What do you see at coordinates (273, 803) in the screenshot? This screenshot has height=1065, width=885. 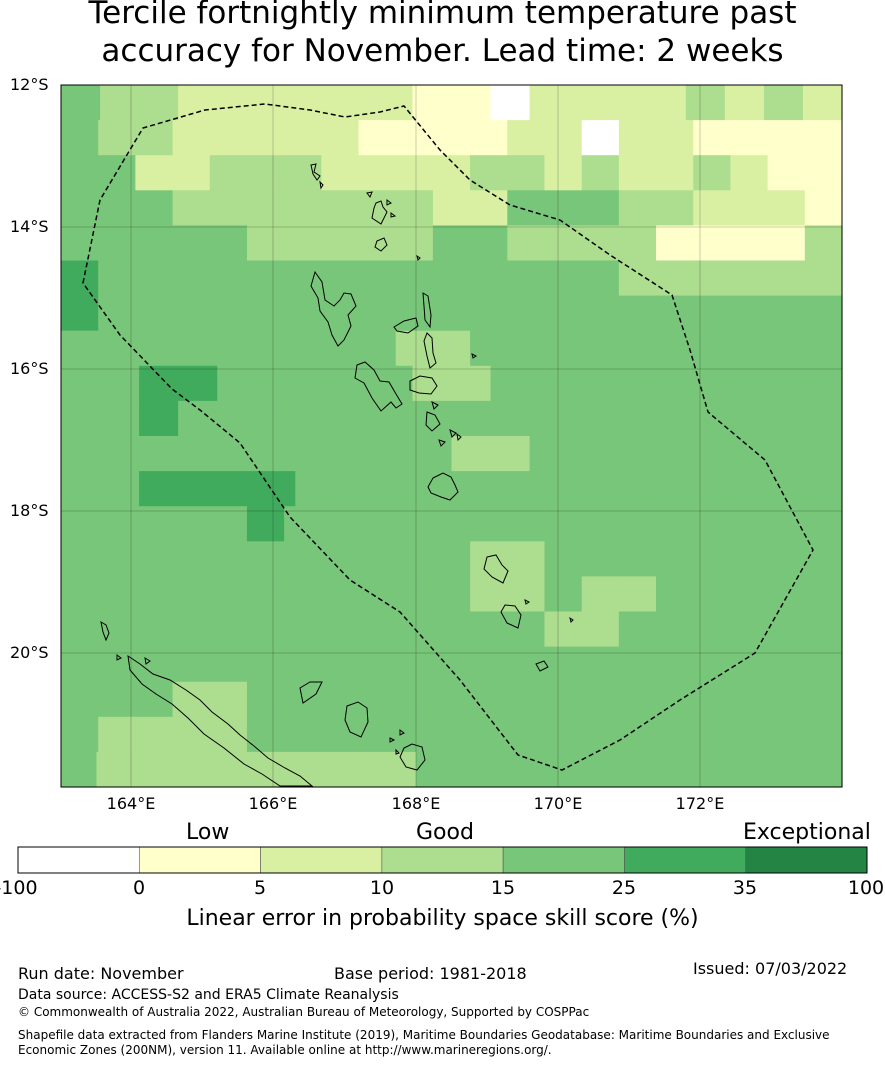 I see `lon-label-166e: 166°E` at bounding box center [273, 803].